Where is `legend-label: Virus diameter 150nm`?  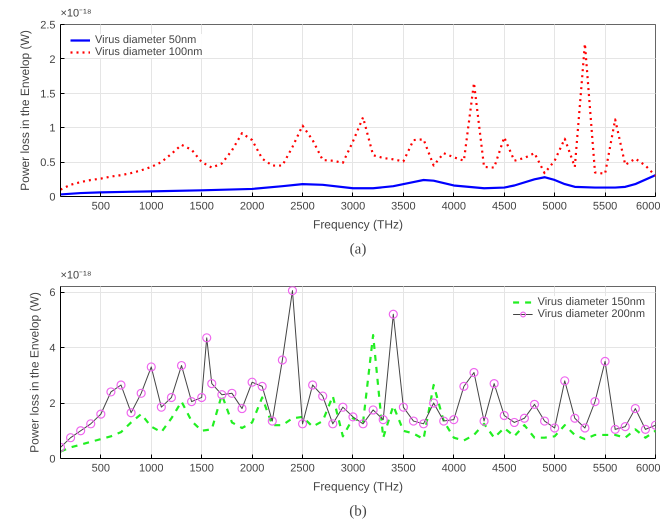 legend-label: Virus diameter 150nm is located at coordinates (591, 302).